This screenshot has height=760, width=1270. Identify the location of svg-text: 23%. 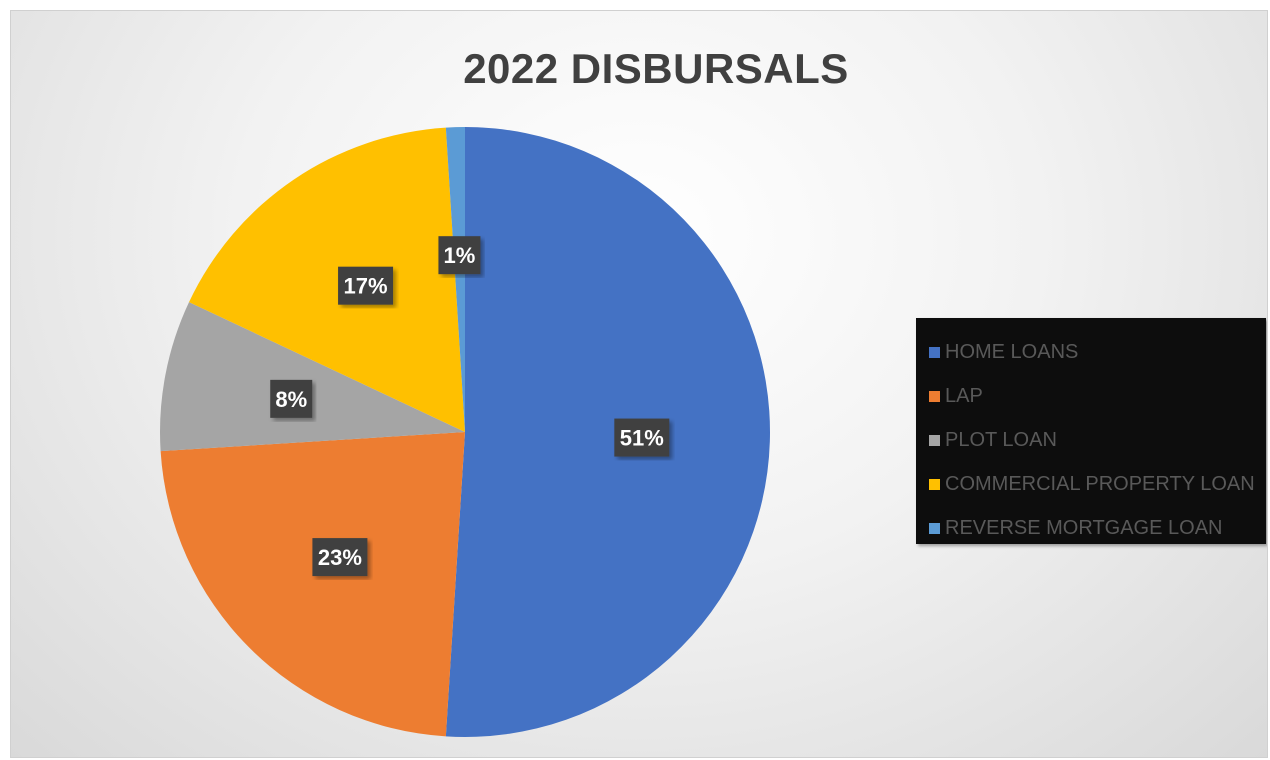
(340, 557).